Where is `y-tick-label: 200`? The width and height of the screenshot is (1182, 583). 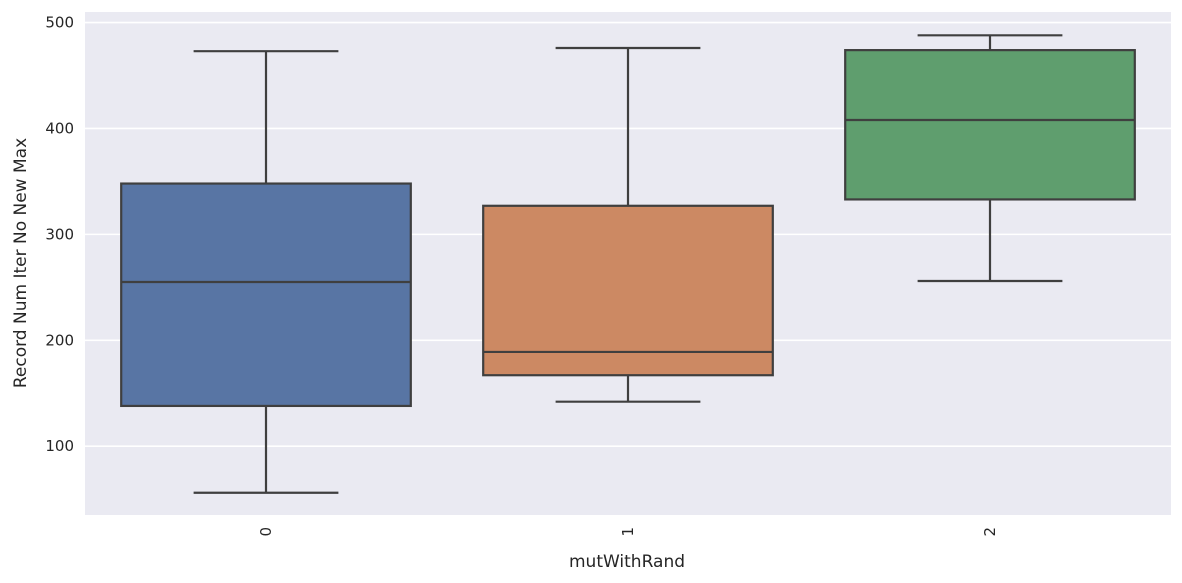
y-tick-label: 200 is located at coordinates (59, 340).